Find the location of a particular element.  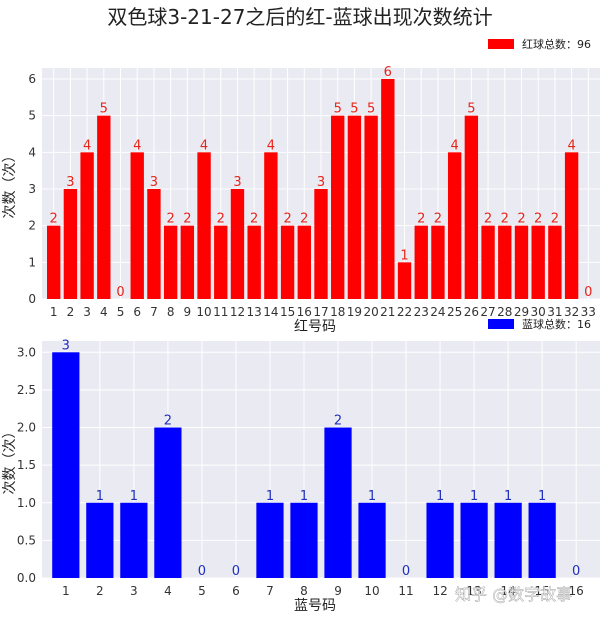

y-tick-label: 1 is located at coordinates (32, 262).